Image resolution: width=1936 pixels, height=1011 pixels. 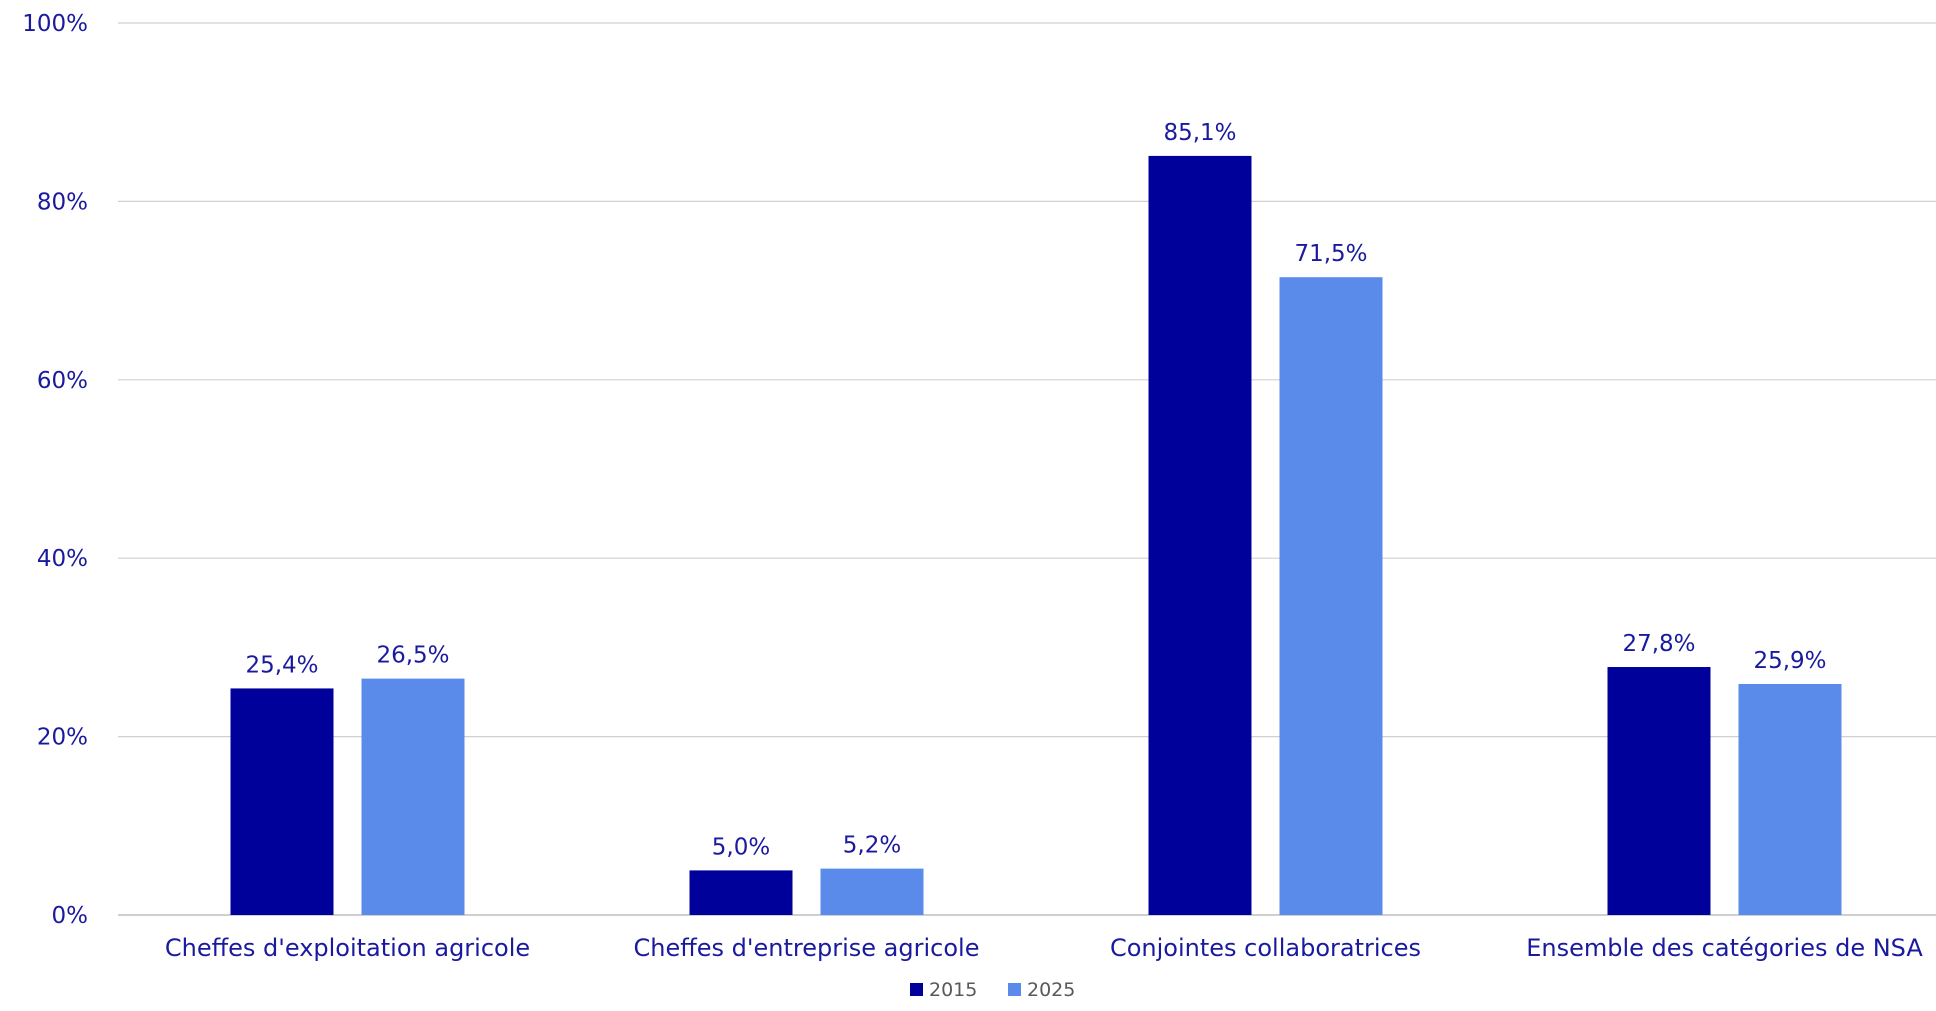 I want to click on data-label: 26,5%, so click(x=412, y=656).